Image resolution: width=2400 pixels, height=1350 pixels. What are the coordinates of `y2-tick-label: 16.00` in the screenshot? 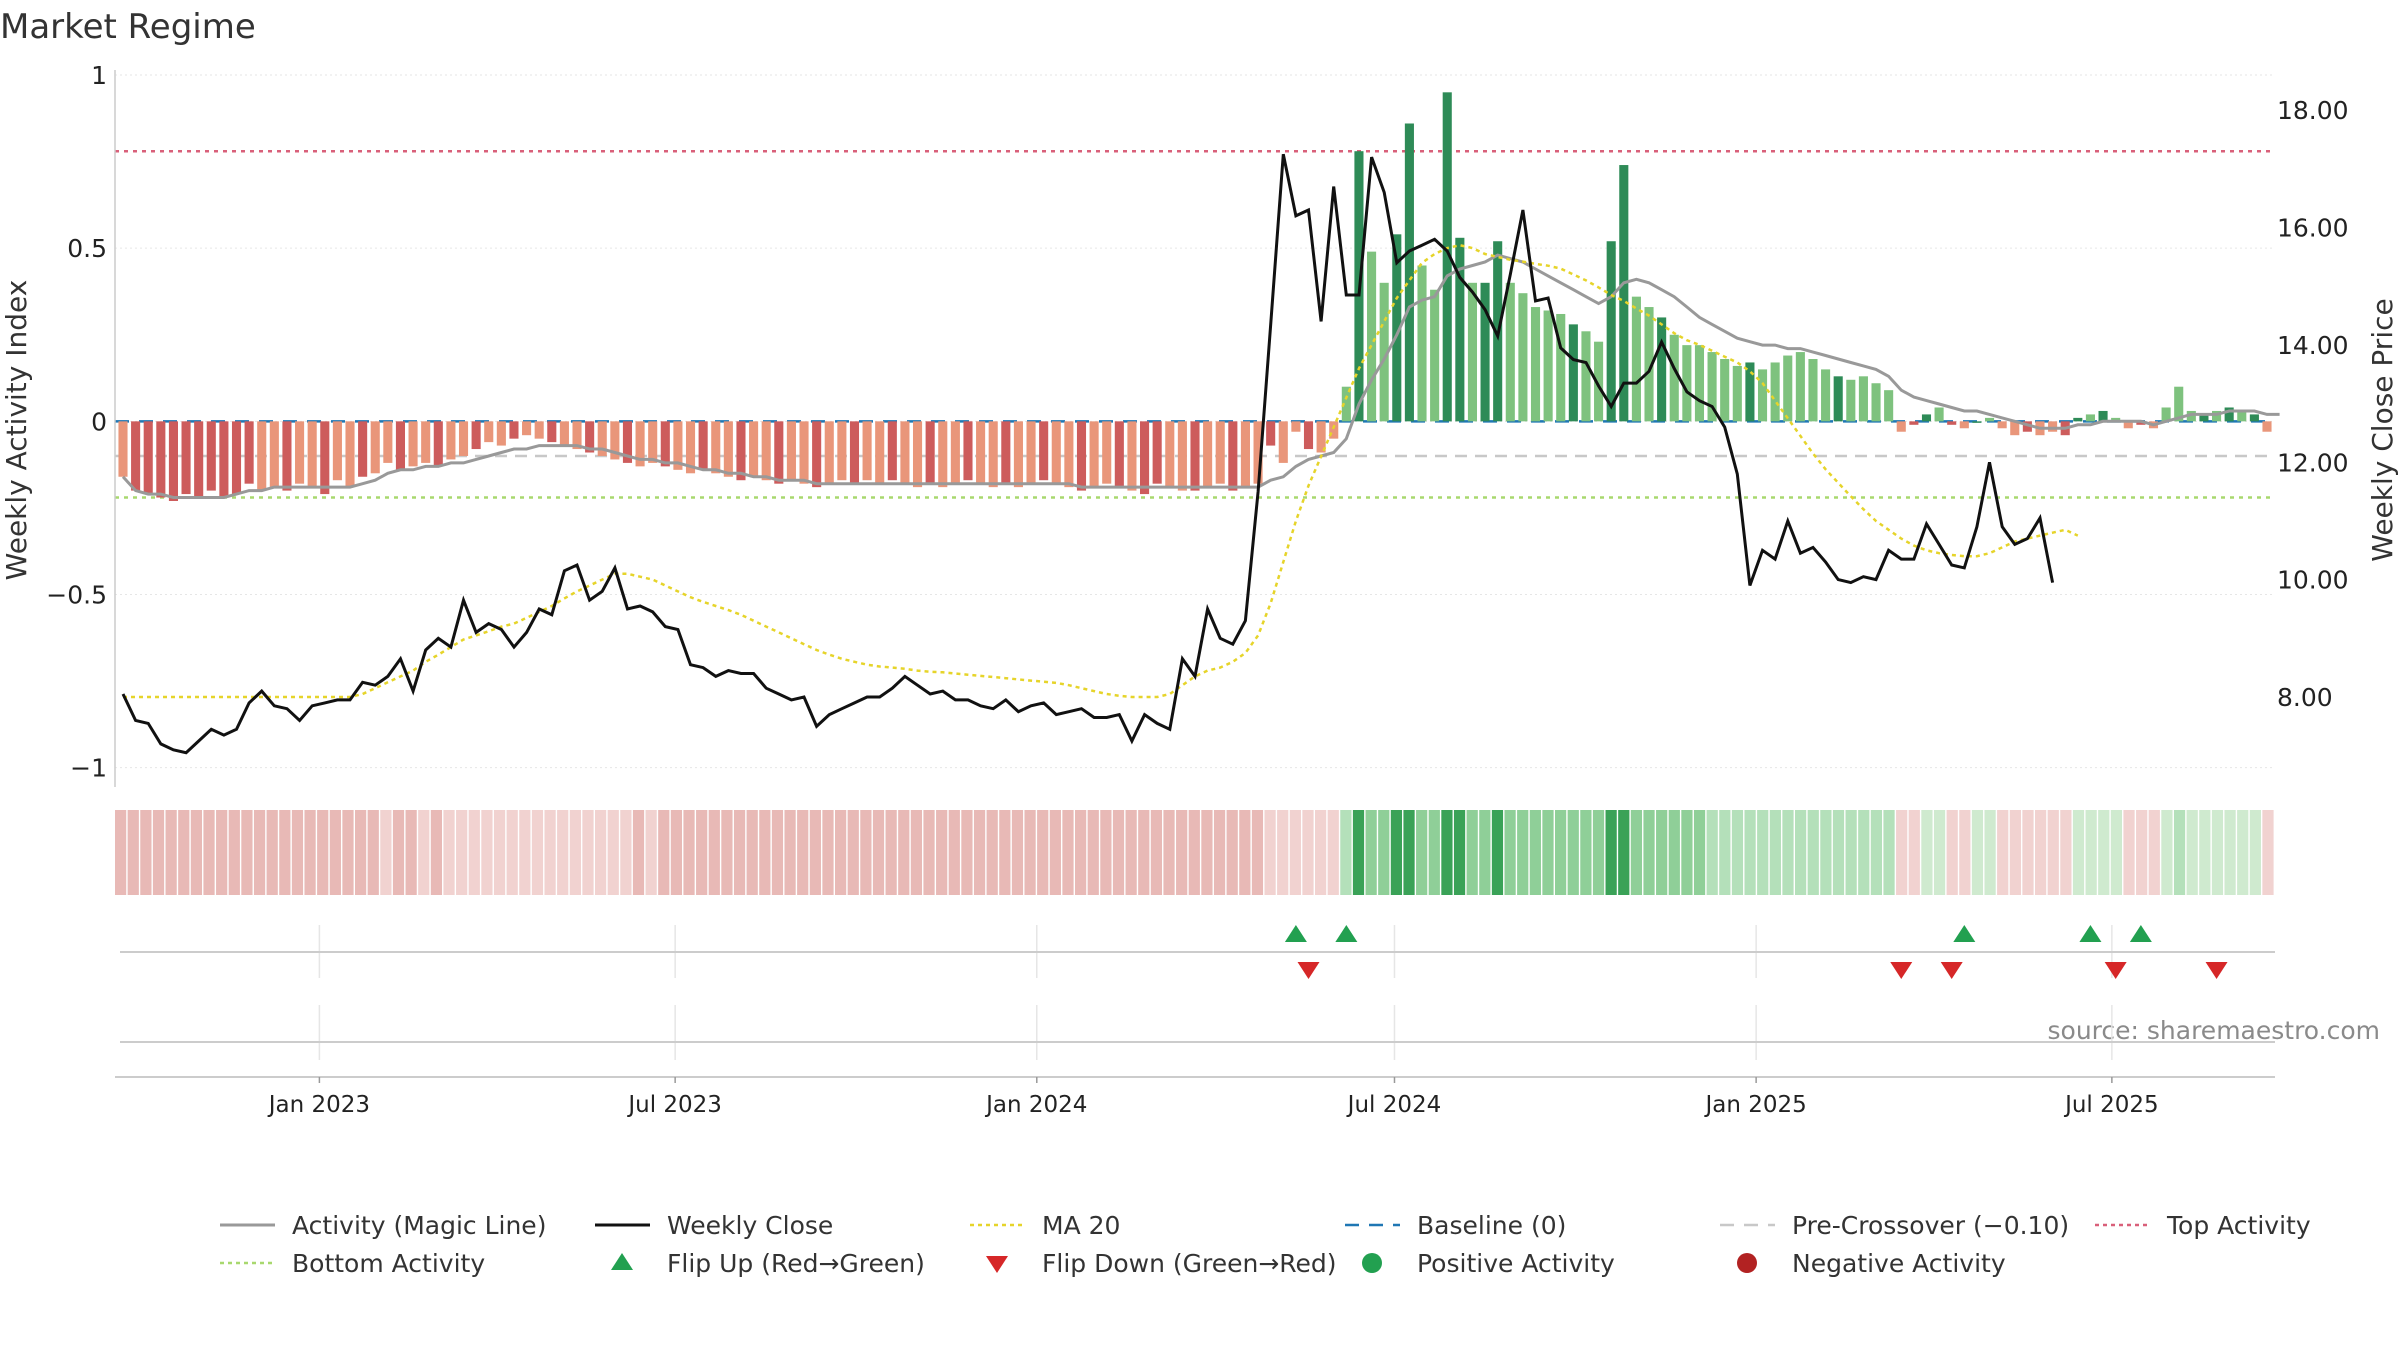 It's located at (2313, 228).